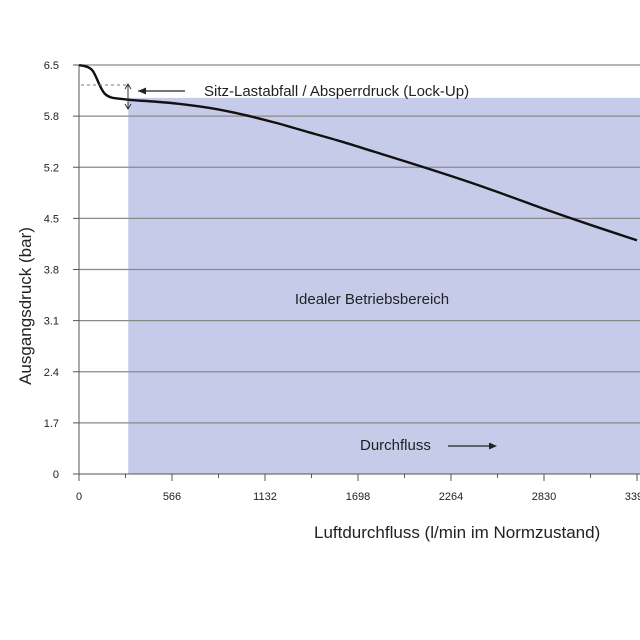 The width and height of the screenshot is (640, 640). What do you see at coordinates (395, 445) in the screenshot?
I see `flow-annotation: Durchfluss` at bounding box center [395, 445].